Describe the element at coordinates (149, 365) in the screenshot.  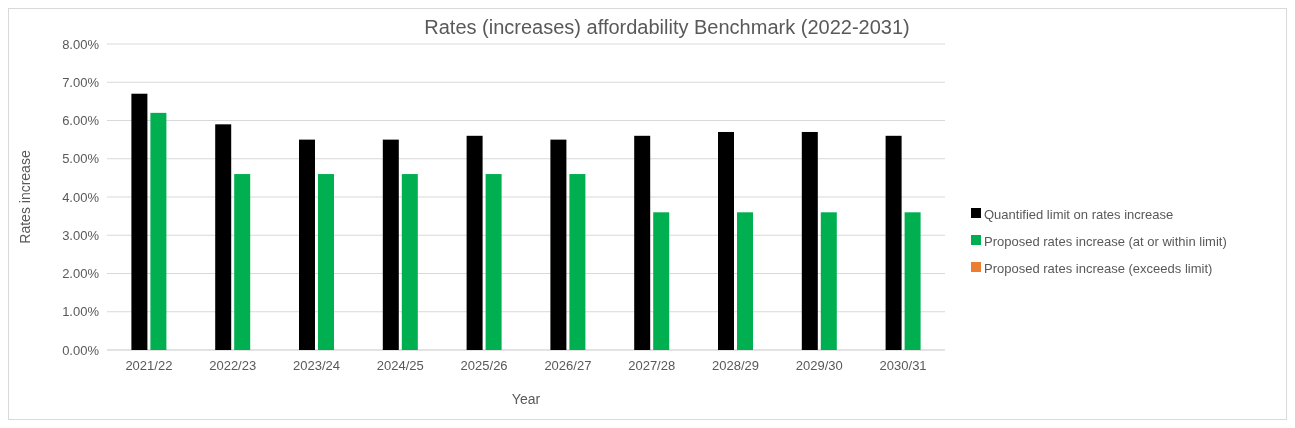
I see `x-tick-label: 2021/22` at that location.